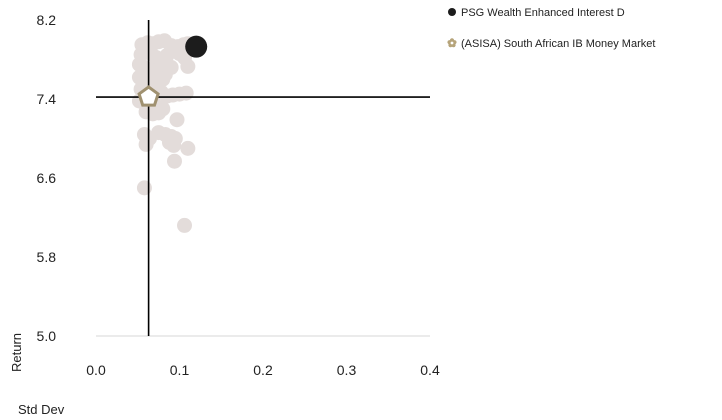  I want to click on fund-point, so click(196, 46).